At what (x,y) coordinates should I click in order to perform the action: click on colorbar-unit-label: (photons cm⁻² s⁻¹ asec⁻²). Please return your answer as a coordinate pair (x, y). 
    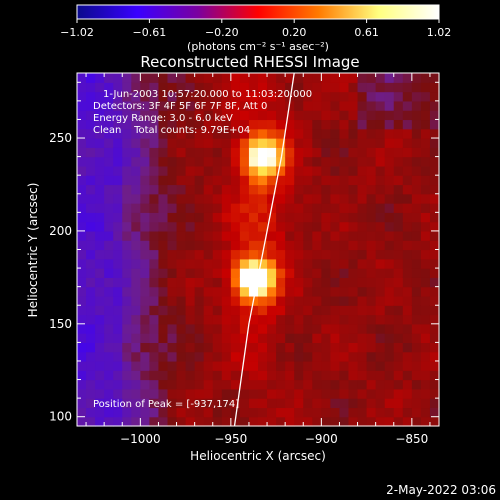
    Looking at the image, I should click on (258, 46).